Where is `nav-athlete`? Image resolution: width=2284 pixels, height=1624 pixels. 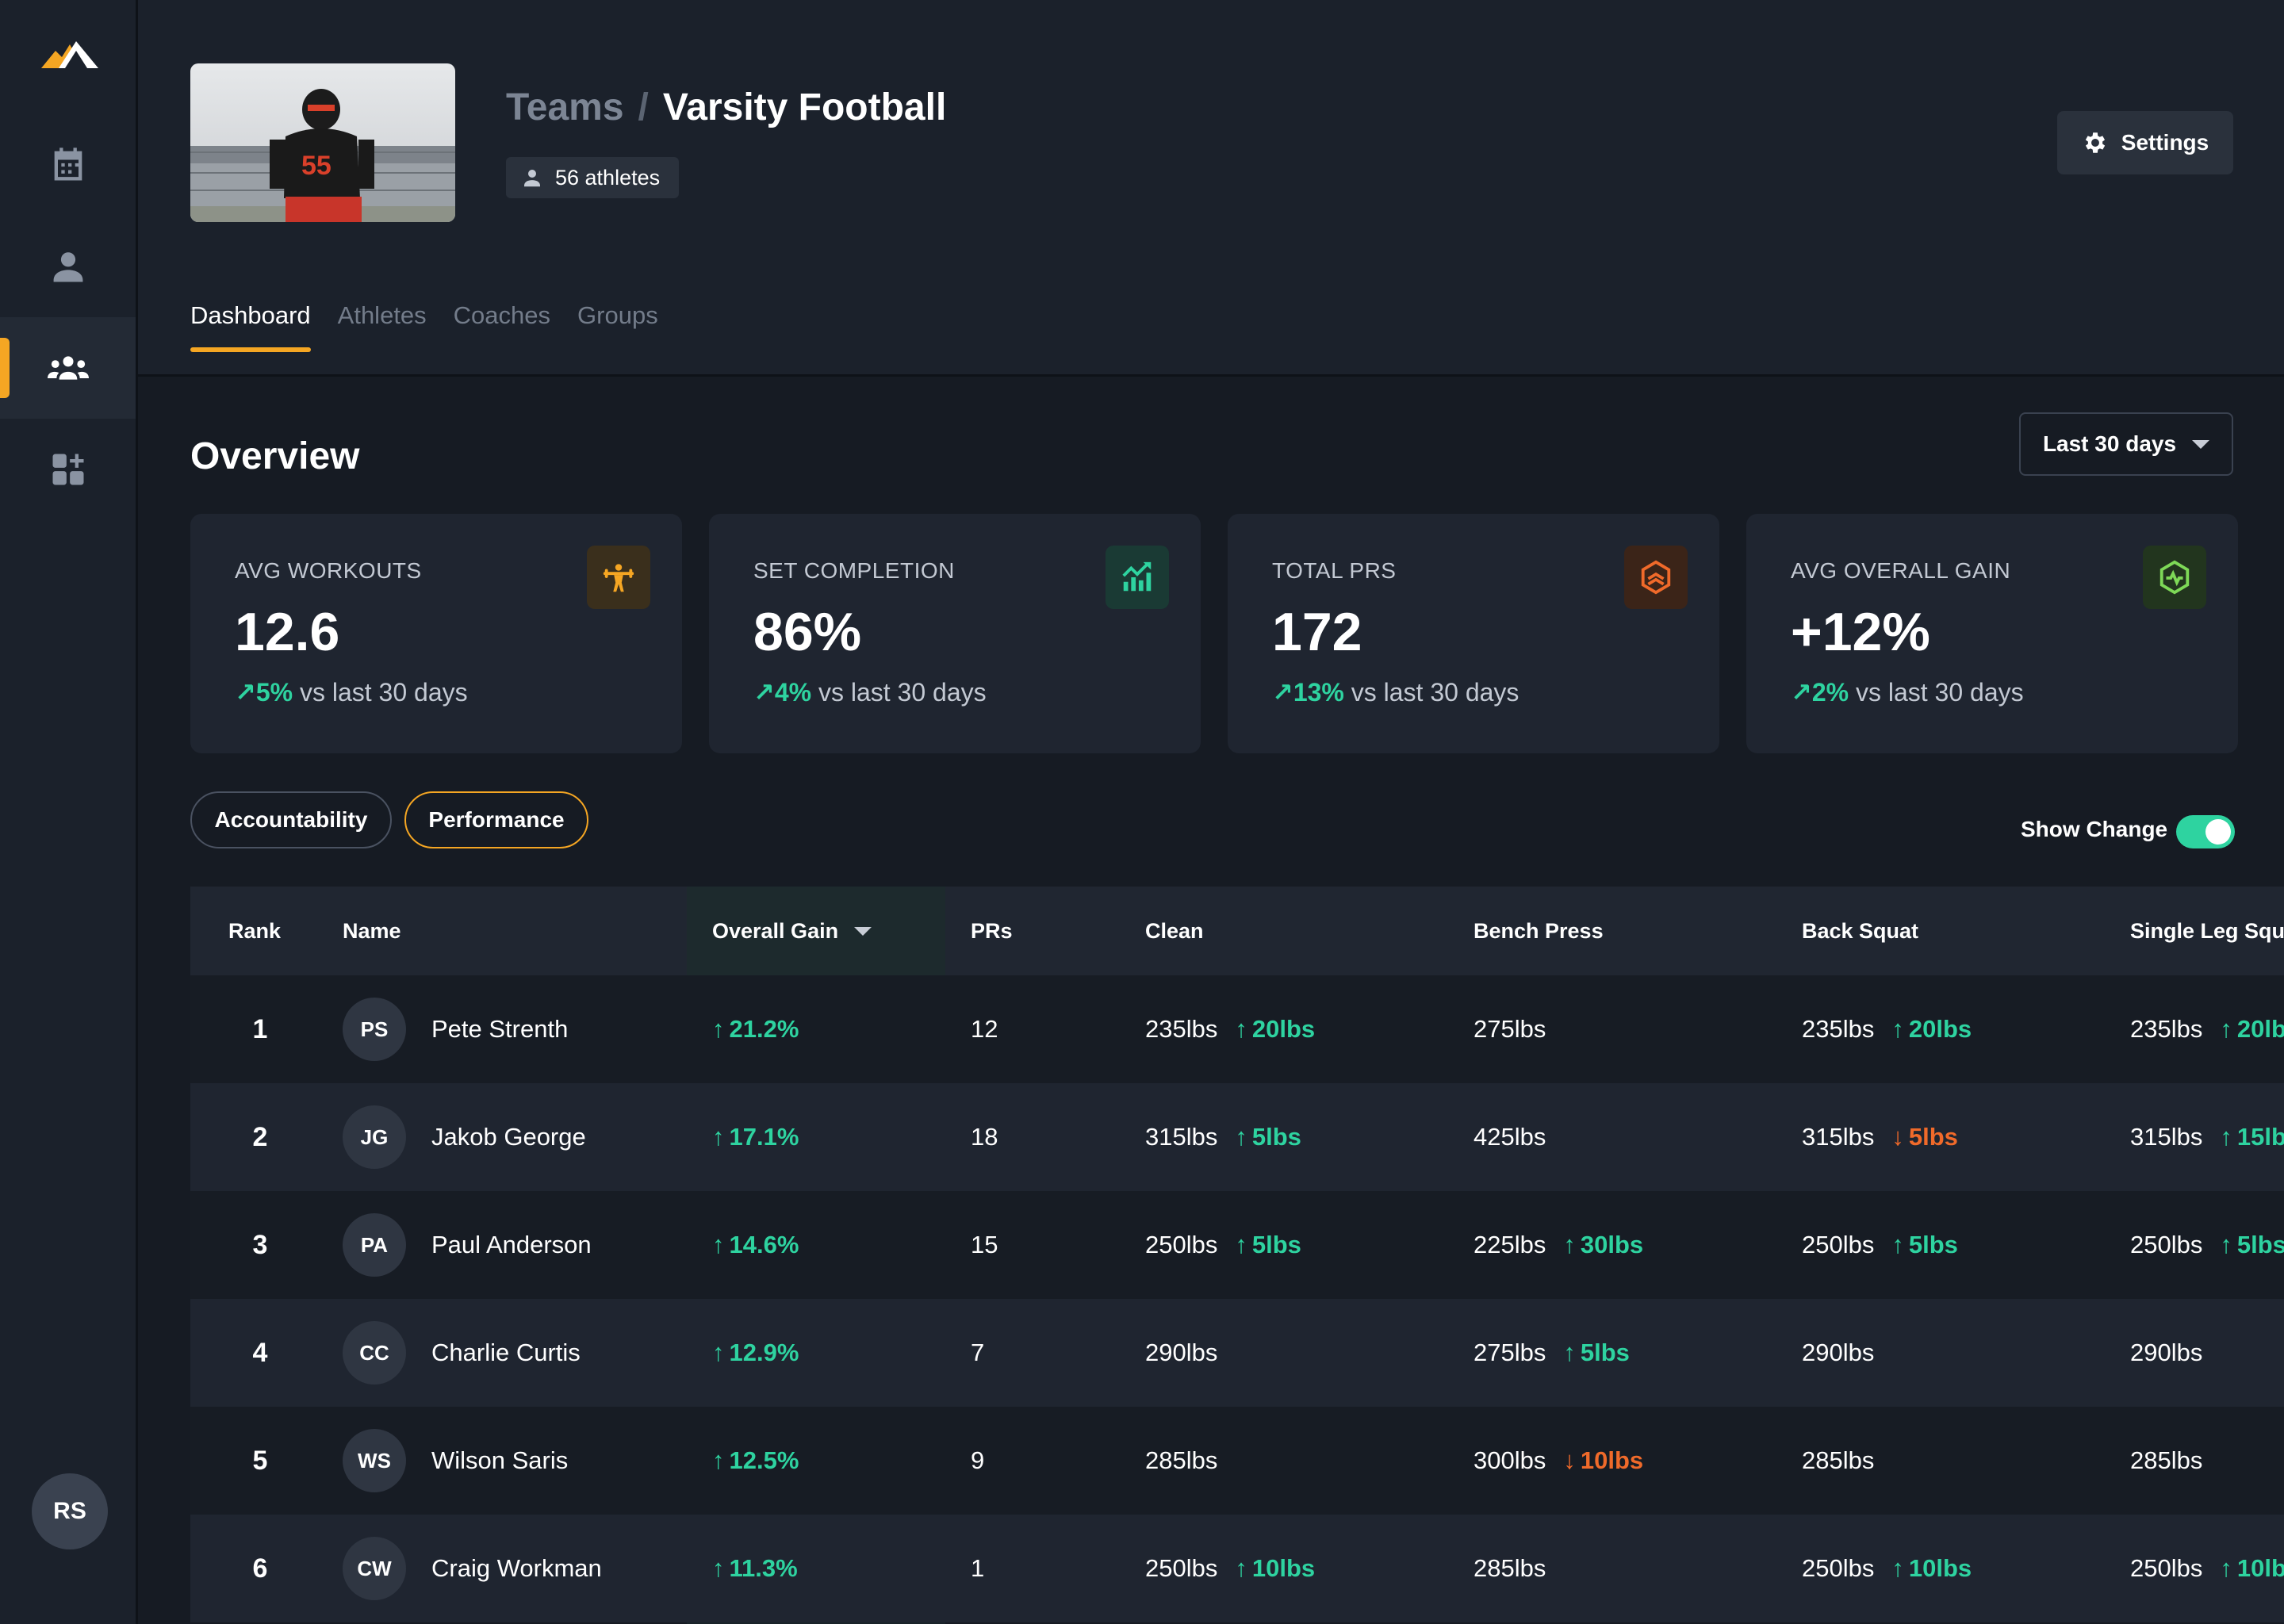 nav-athlete is located at coordinates (68, 266).